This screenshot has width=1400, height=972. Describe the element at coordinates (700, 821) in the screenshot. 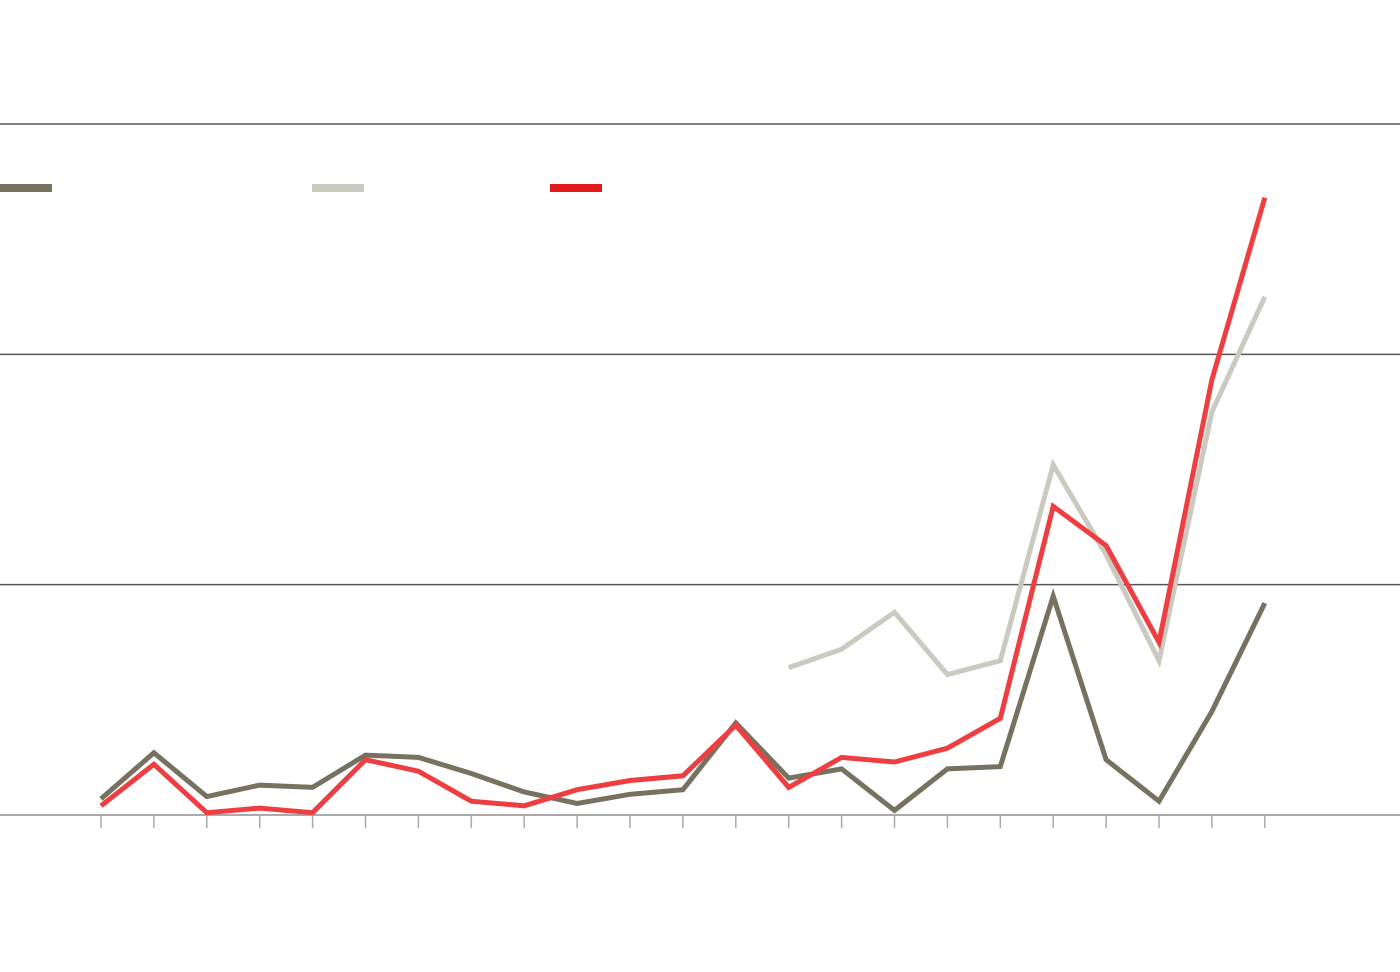

I see `x-axis` at that location.